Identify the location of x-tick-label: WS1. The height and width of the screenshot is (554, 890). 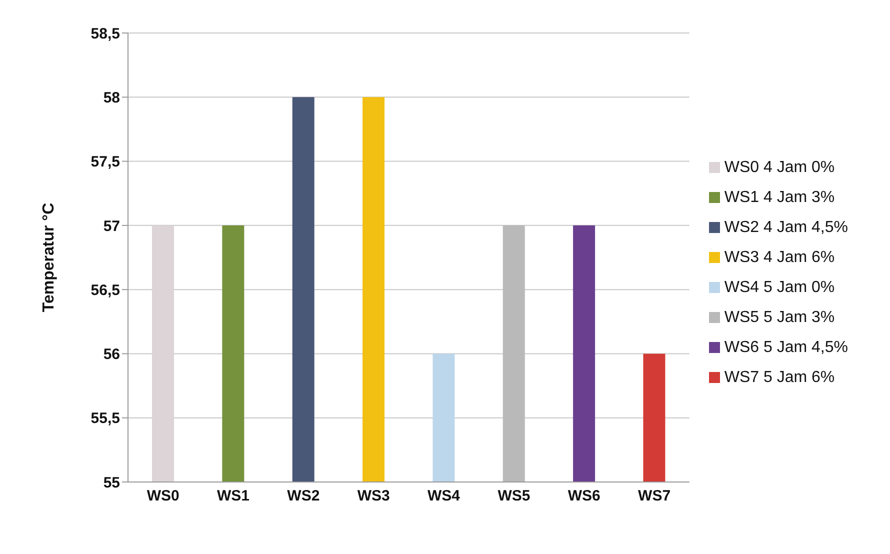
(233, 496).